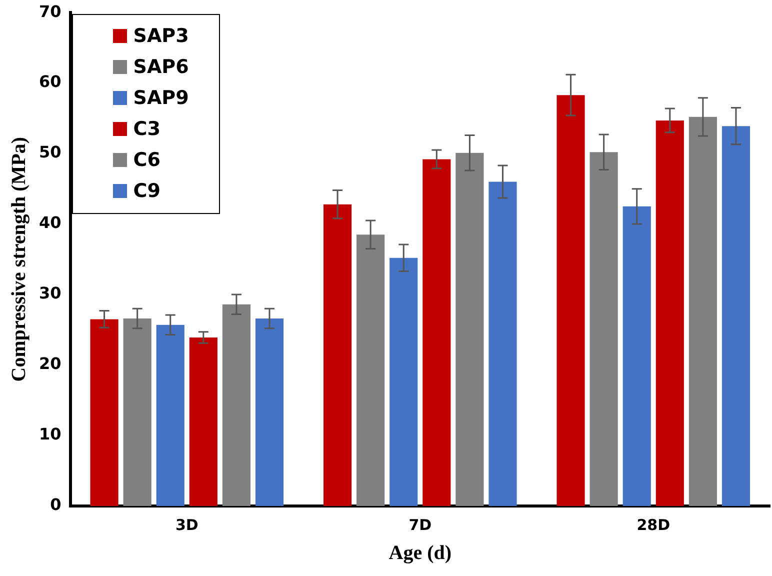 The image size is (772, 576). What do you see at coordinates (146, 191) in the screenshot?
I see `legend-label: C9` at bounding box center [146, 191].